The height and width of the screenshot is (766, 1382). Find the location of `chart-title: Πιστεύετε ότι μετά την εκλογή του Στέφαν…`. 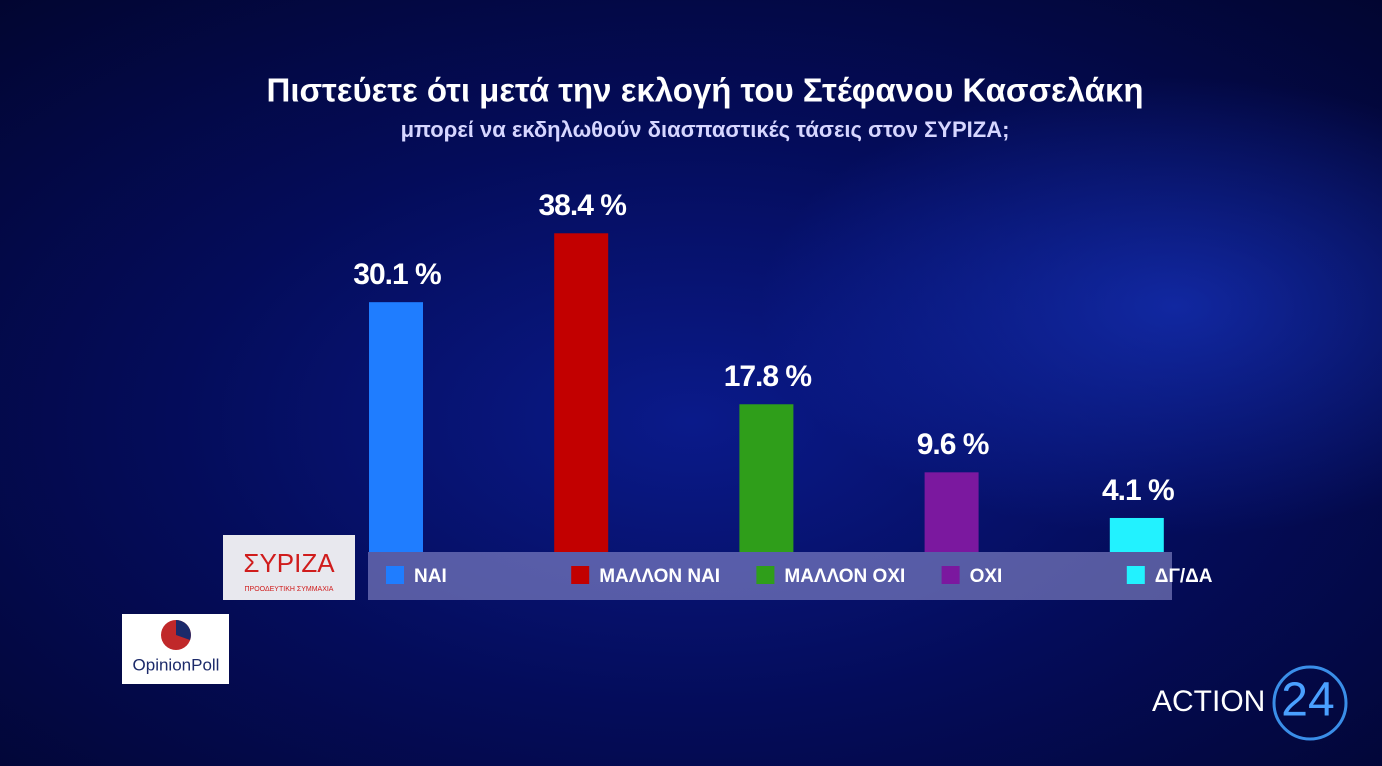

chart-title: Πιστεύετε ότι μετά την εκλογή του Στέφαν… is located at coordinates (704, 90).